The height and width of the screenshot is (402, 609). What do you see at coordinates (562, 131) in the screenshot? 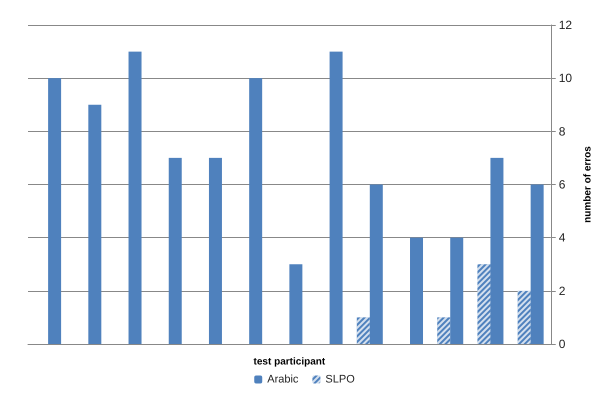
I see `y-tick-label: 8` at bounding box center [562, 131].